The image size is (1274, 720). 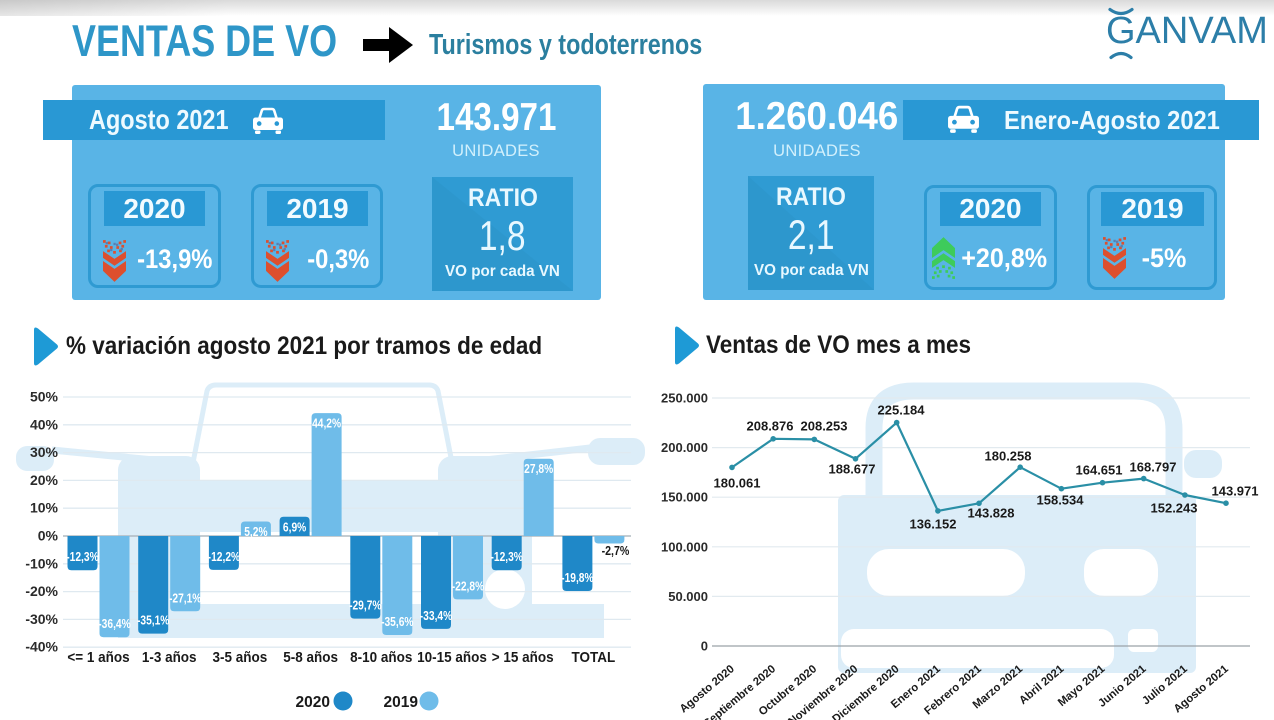 What do you see at coordinates (41, 647) in the screenshot?
I see `svg-text: -40%` at bounding box center [41, 647].